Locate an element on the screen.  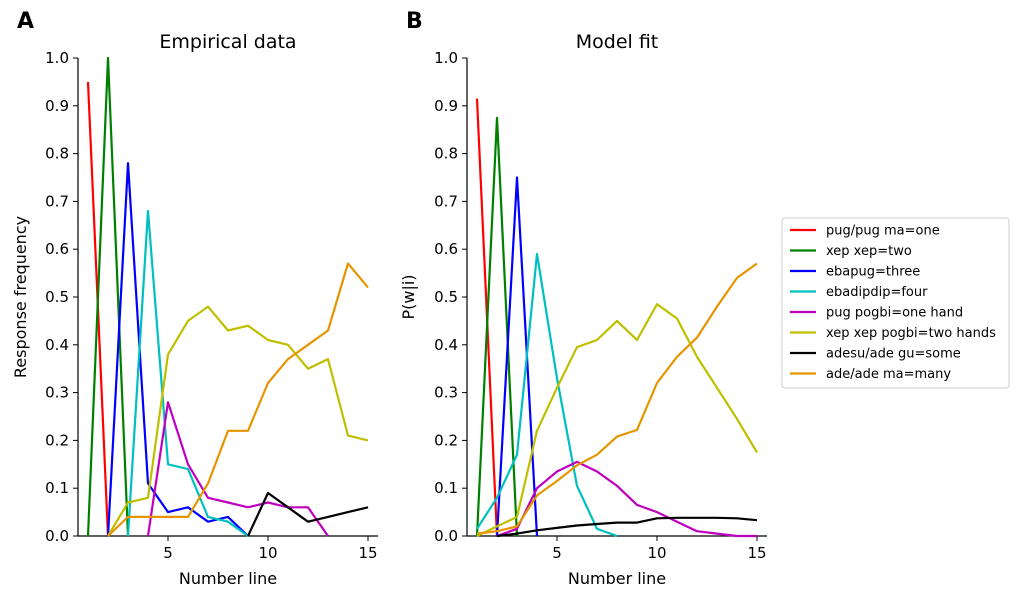
legend-item-label: ebapug=three is located at coordinates (873, 272).